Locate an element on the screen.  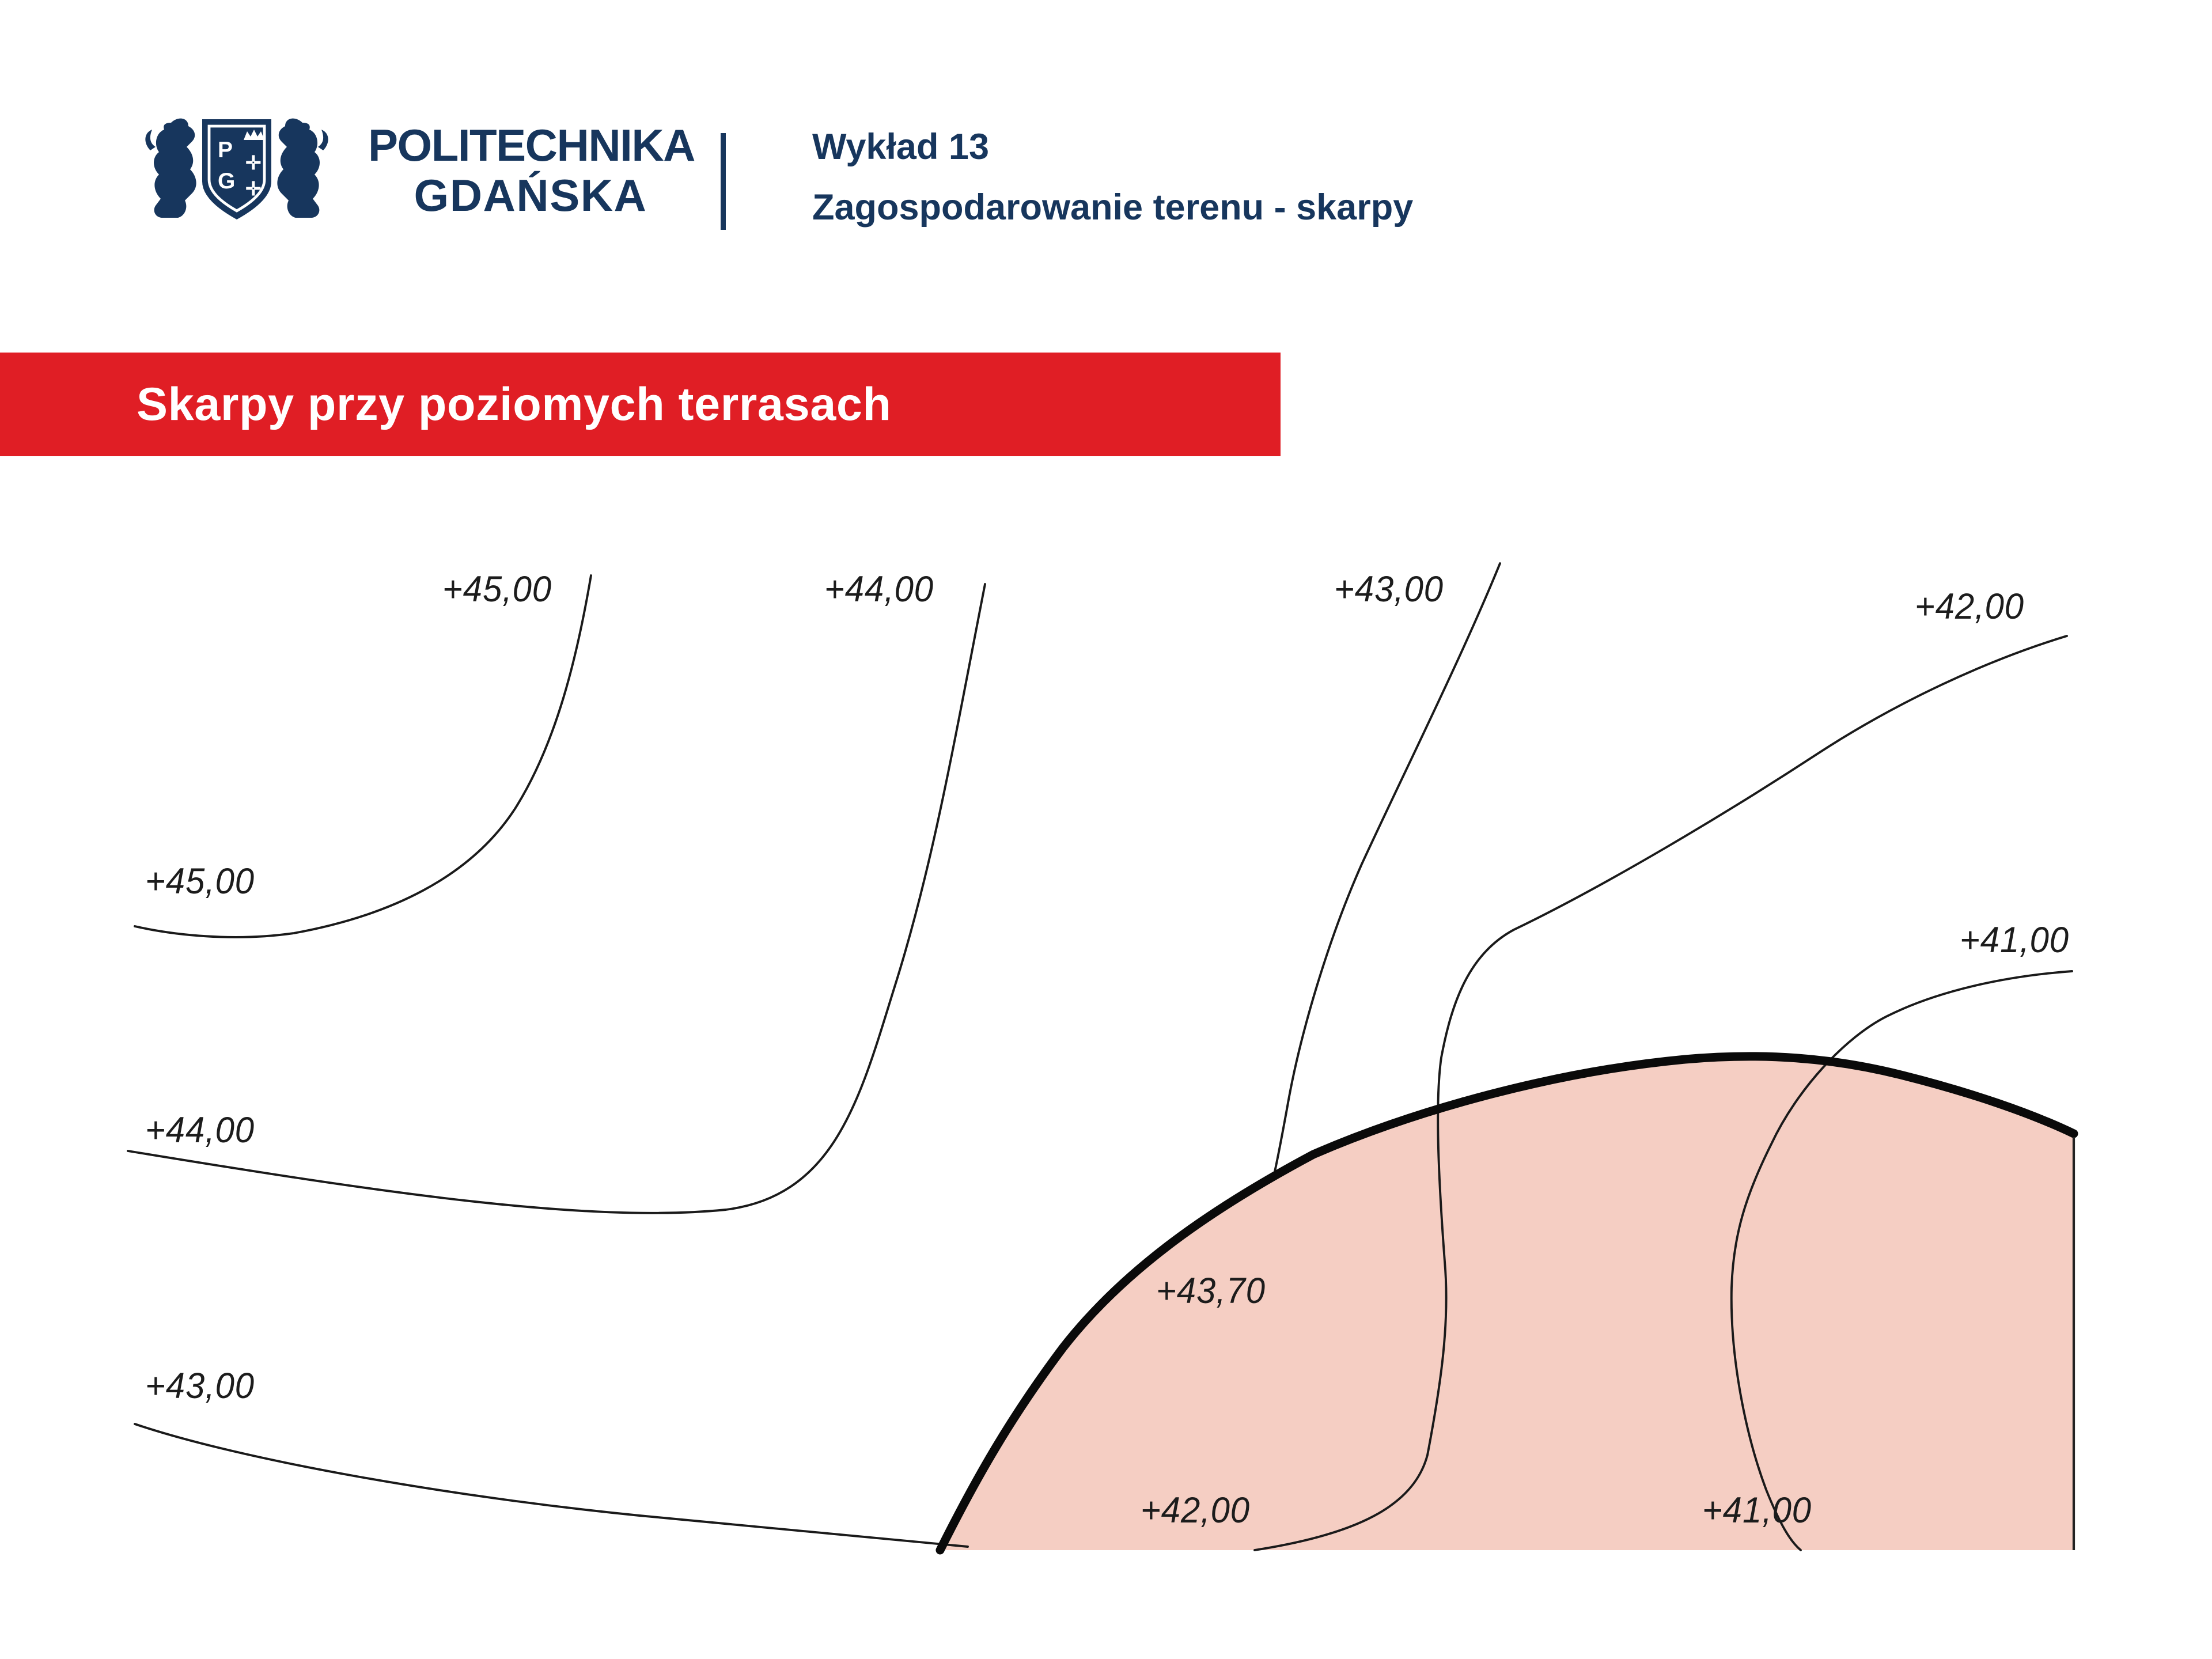
contour-label-41-right: +41,00 is located at coordinates (2014, 941).